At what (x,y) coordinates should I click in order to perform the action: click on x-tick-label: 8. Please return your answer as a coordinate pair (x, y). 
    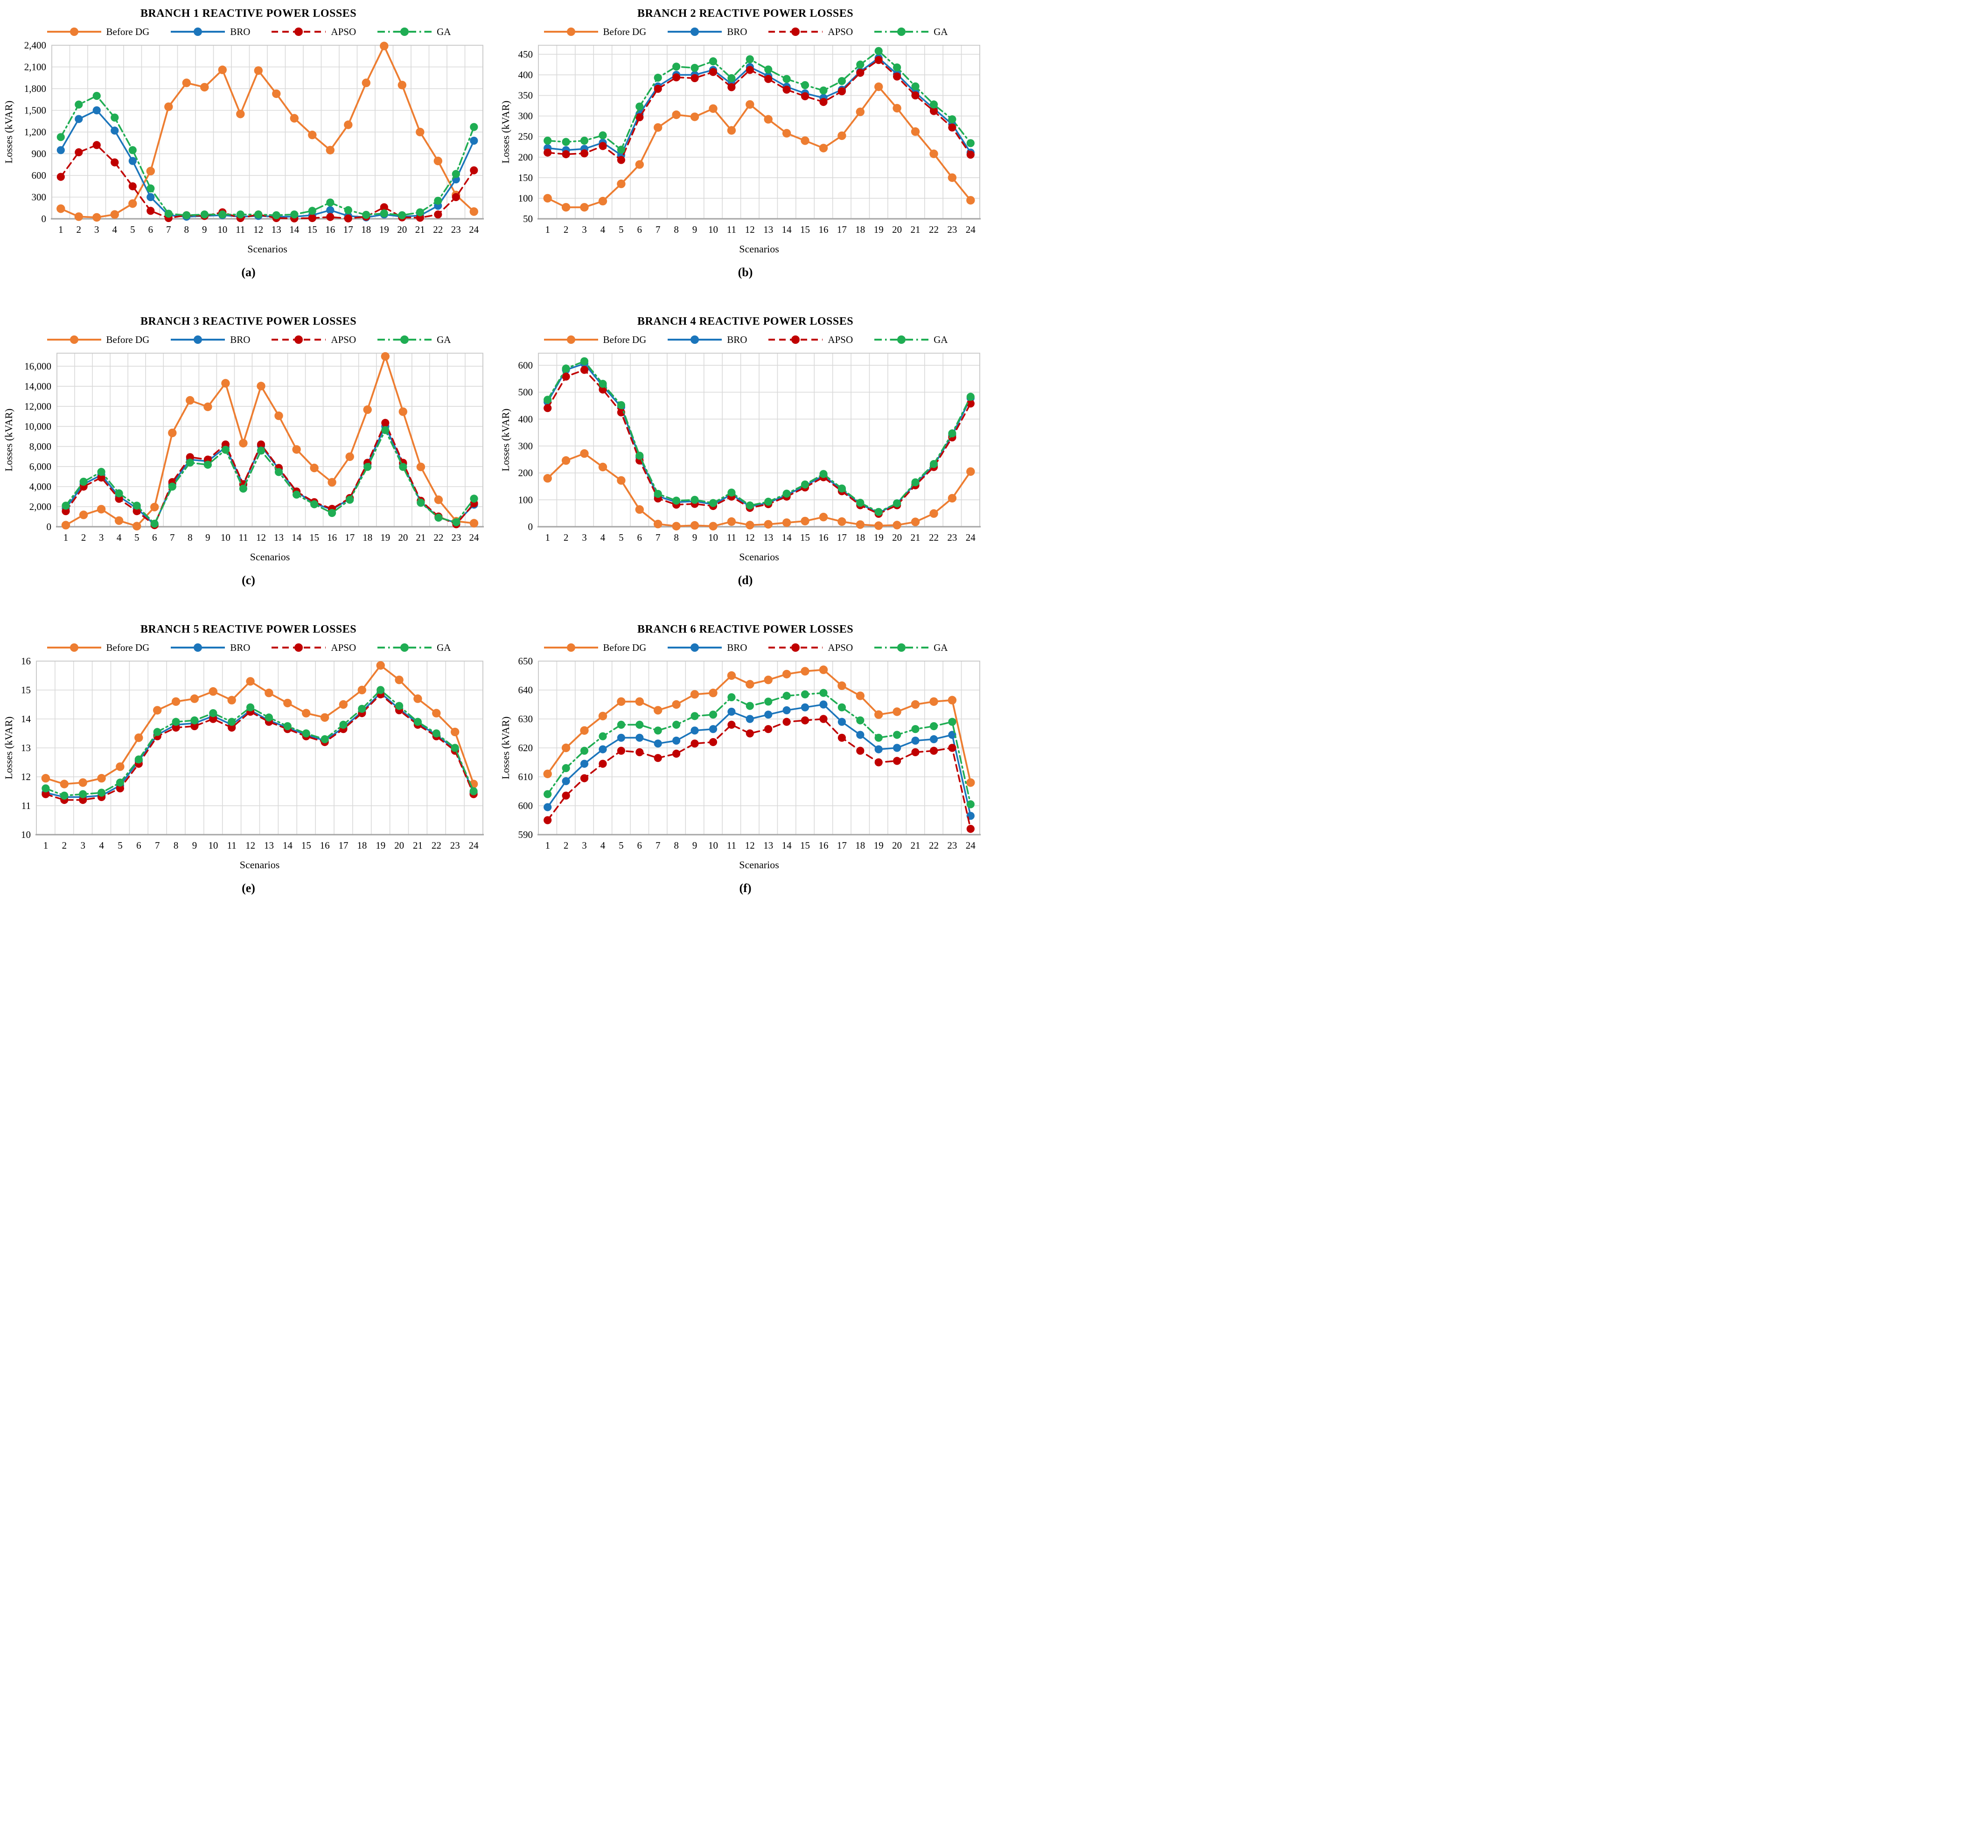
    Looking at the image, I should click on (177, 845).